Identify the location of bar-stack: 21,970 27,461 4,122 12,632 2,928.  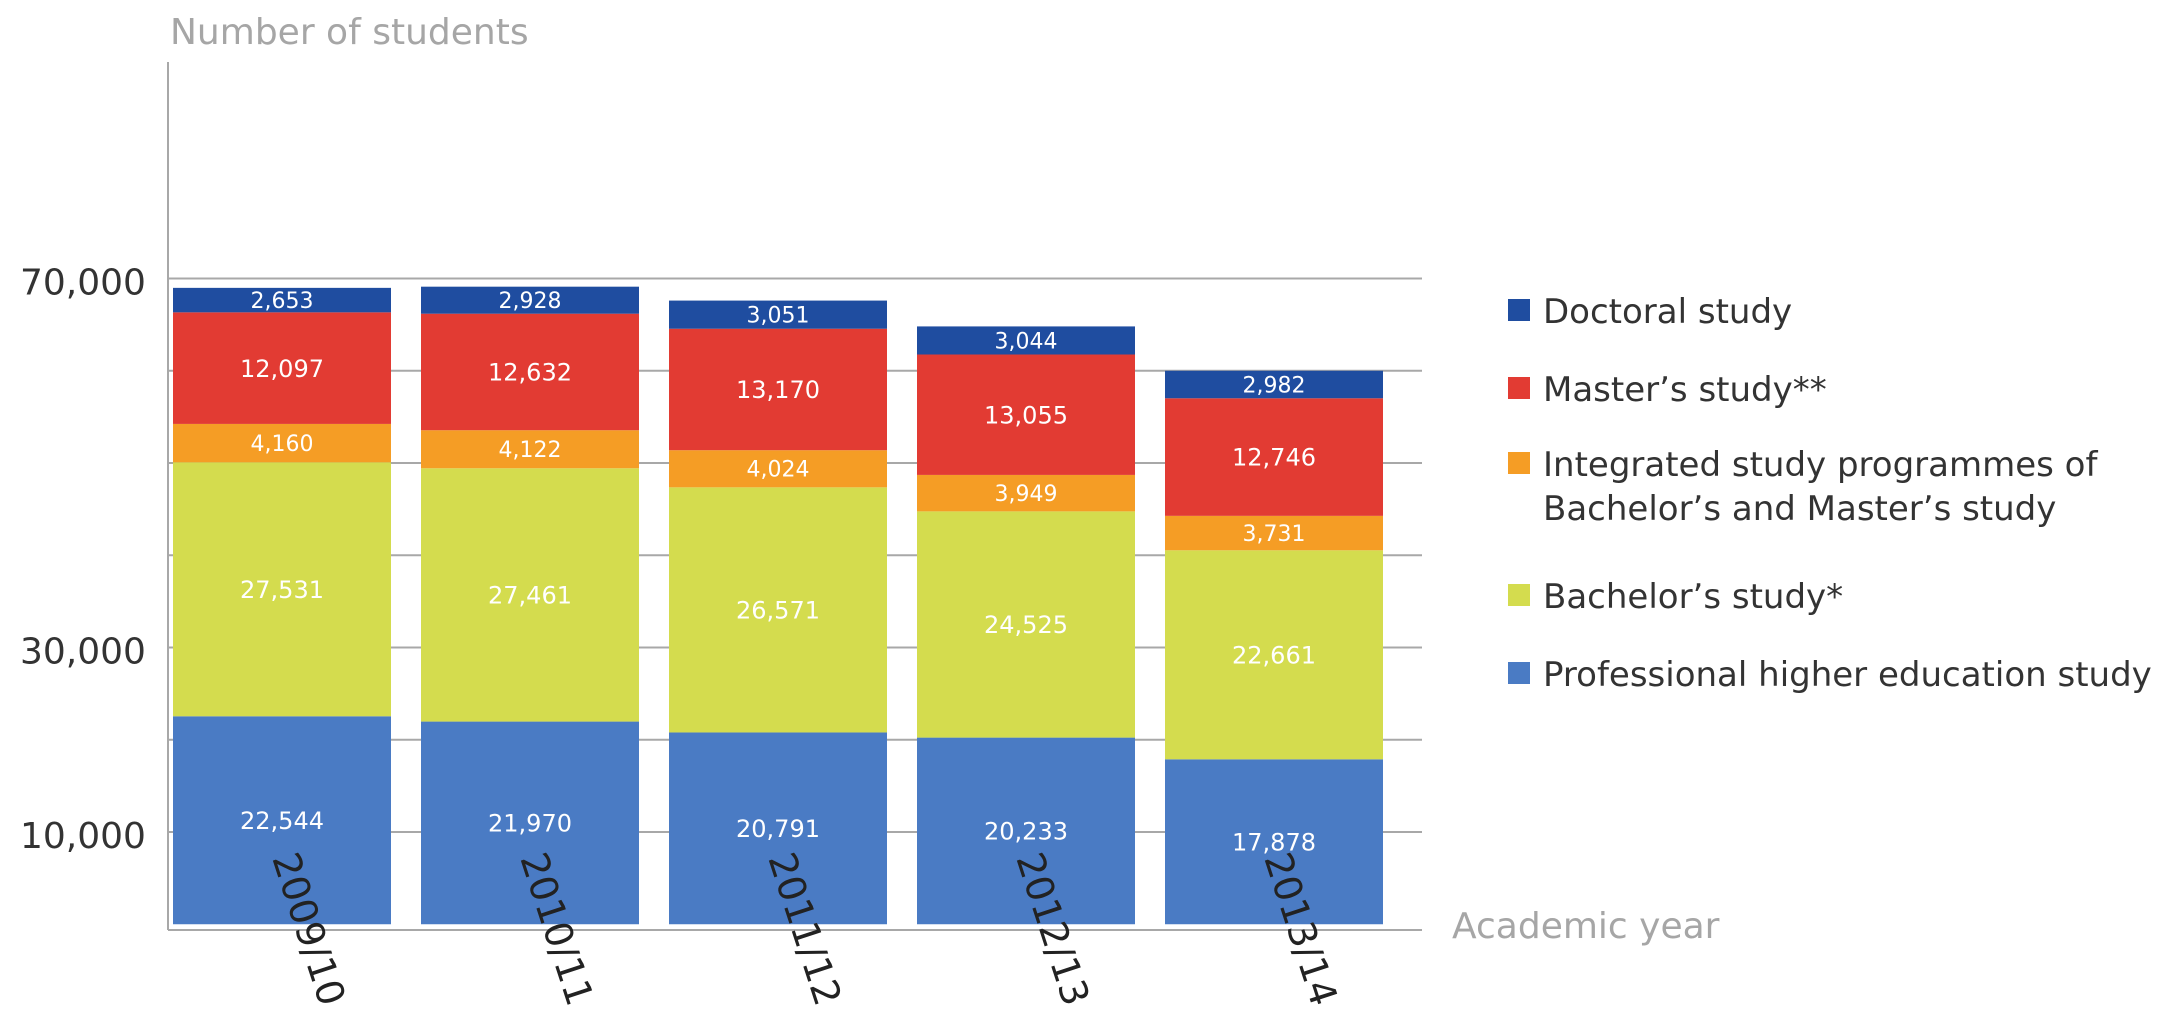
(530, 605).